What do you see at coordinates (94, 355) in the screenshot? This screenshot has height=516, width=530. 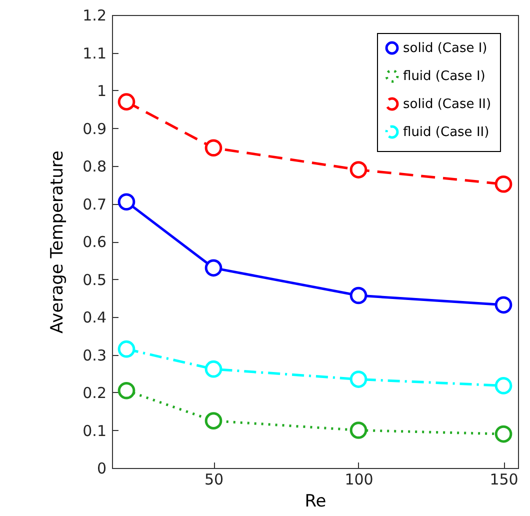 I see `y-tick-label: 0.3` at bounding box center [94, 355].